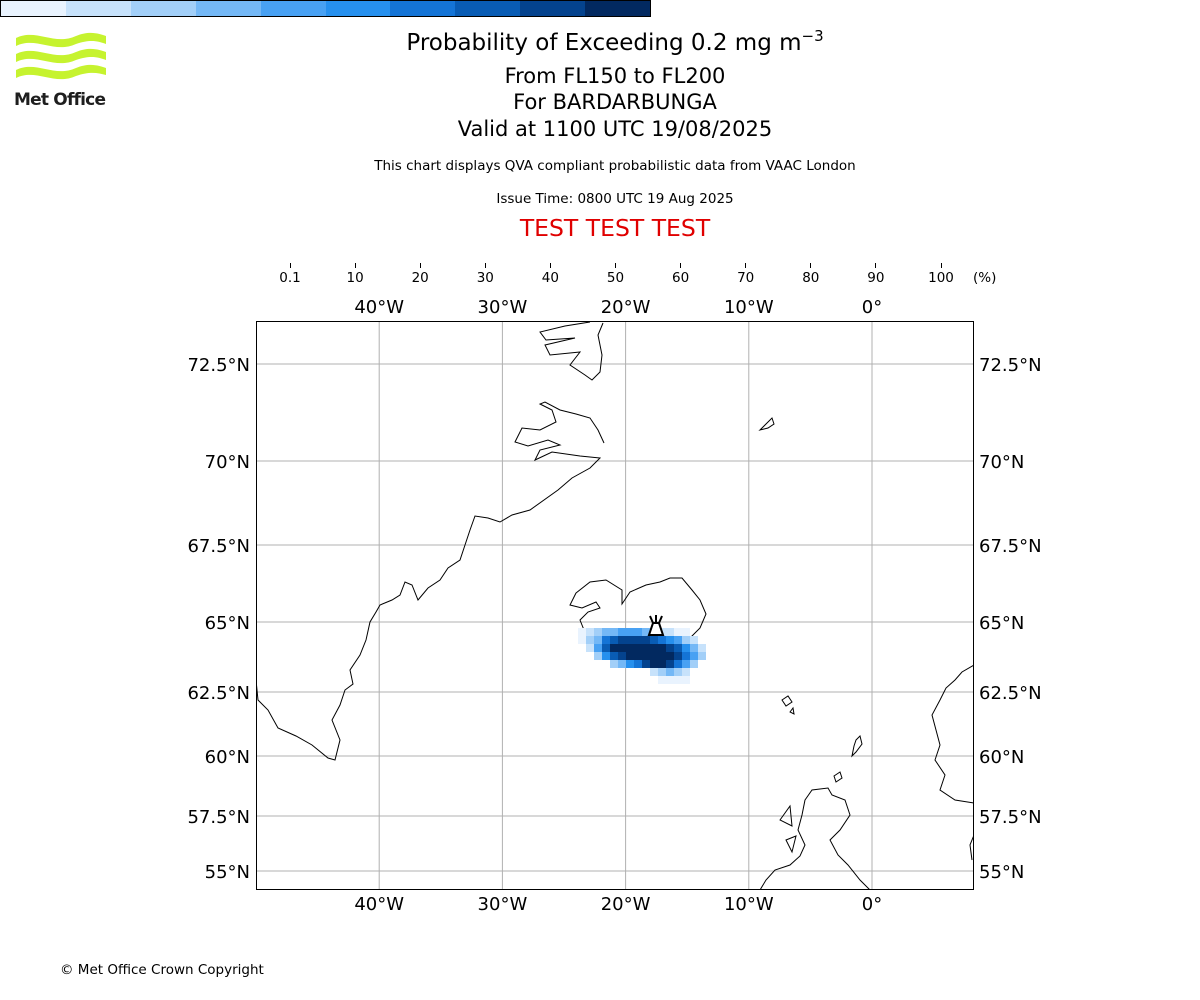 The height and width of the screenshot is (1000, 1200). Describe the element at coordinates (379, 307) in the screenshot. I see `lon-label-top: 40°W` at that location.